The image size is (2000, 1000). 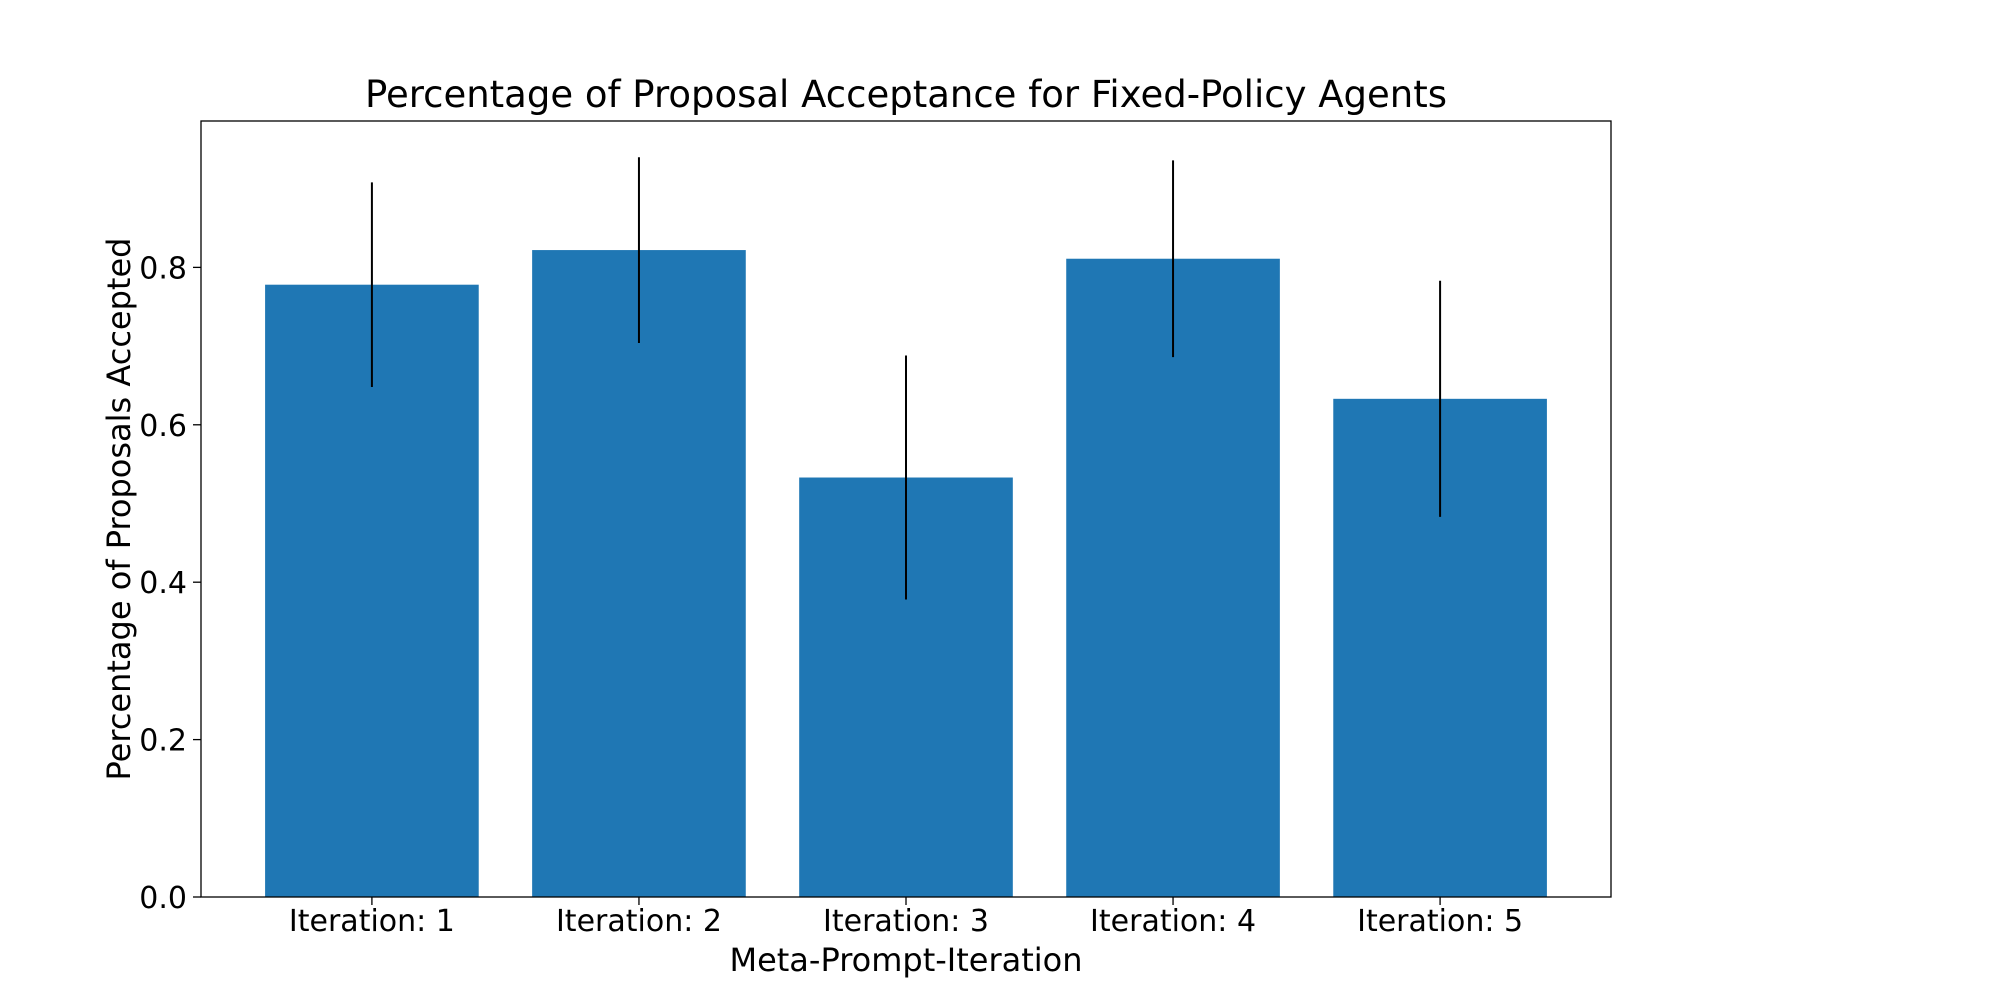 What do you see at coordinates (372, 921) in the screenshot?
I see `x-tick-label: Iteration: 1` at bounding box center [372, 921].